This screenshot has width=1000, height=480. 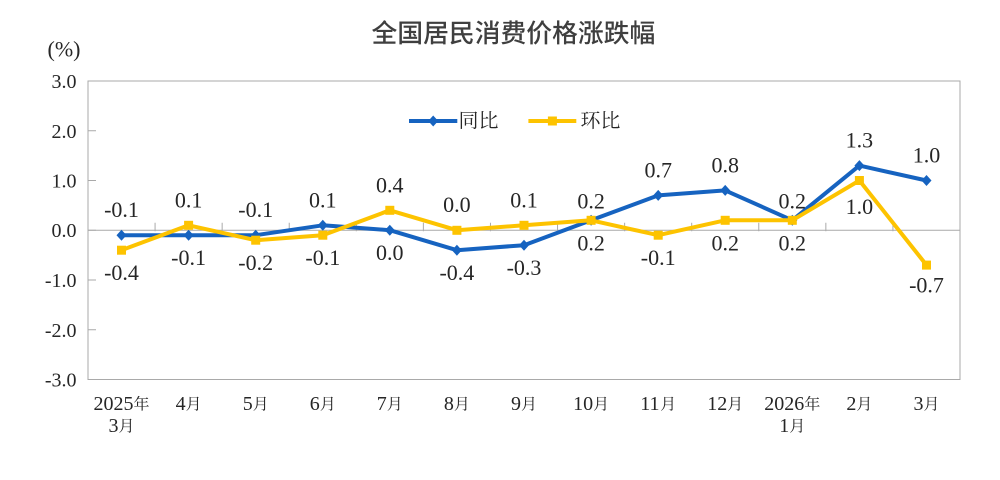 What do you see at coordinates (114, 404) in the screenshot?
I see `svg-text: 2025` at bounding box center [114, 404].